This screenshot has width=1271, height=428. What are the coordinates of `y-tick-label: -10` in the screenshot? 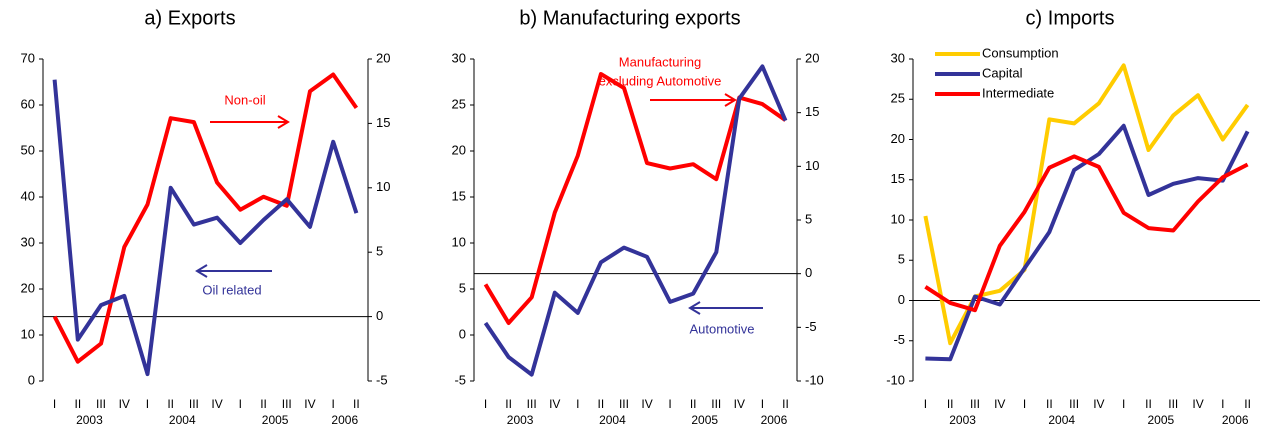 It's located at (895, 379).